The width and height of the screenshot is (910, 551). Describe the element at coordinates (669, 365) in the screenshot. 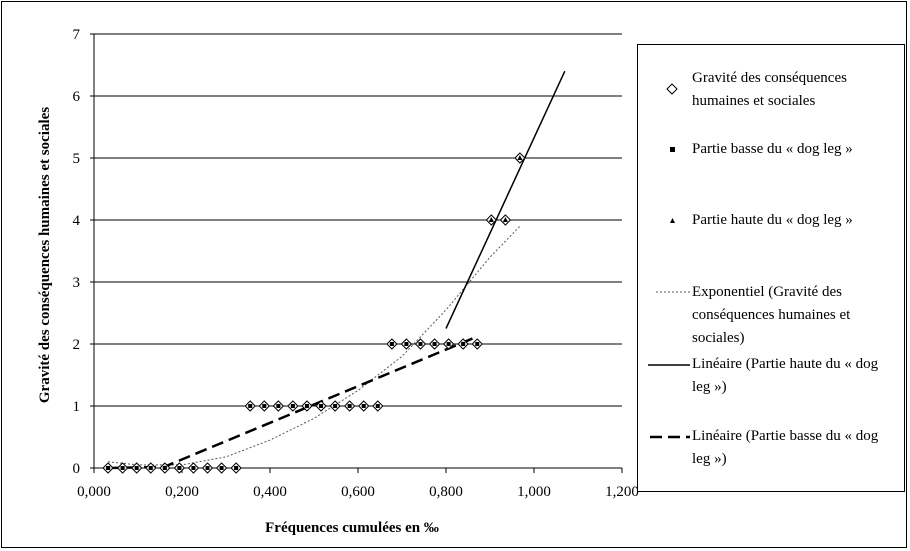

I see `solid-line-icon` at that location.